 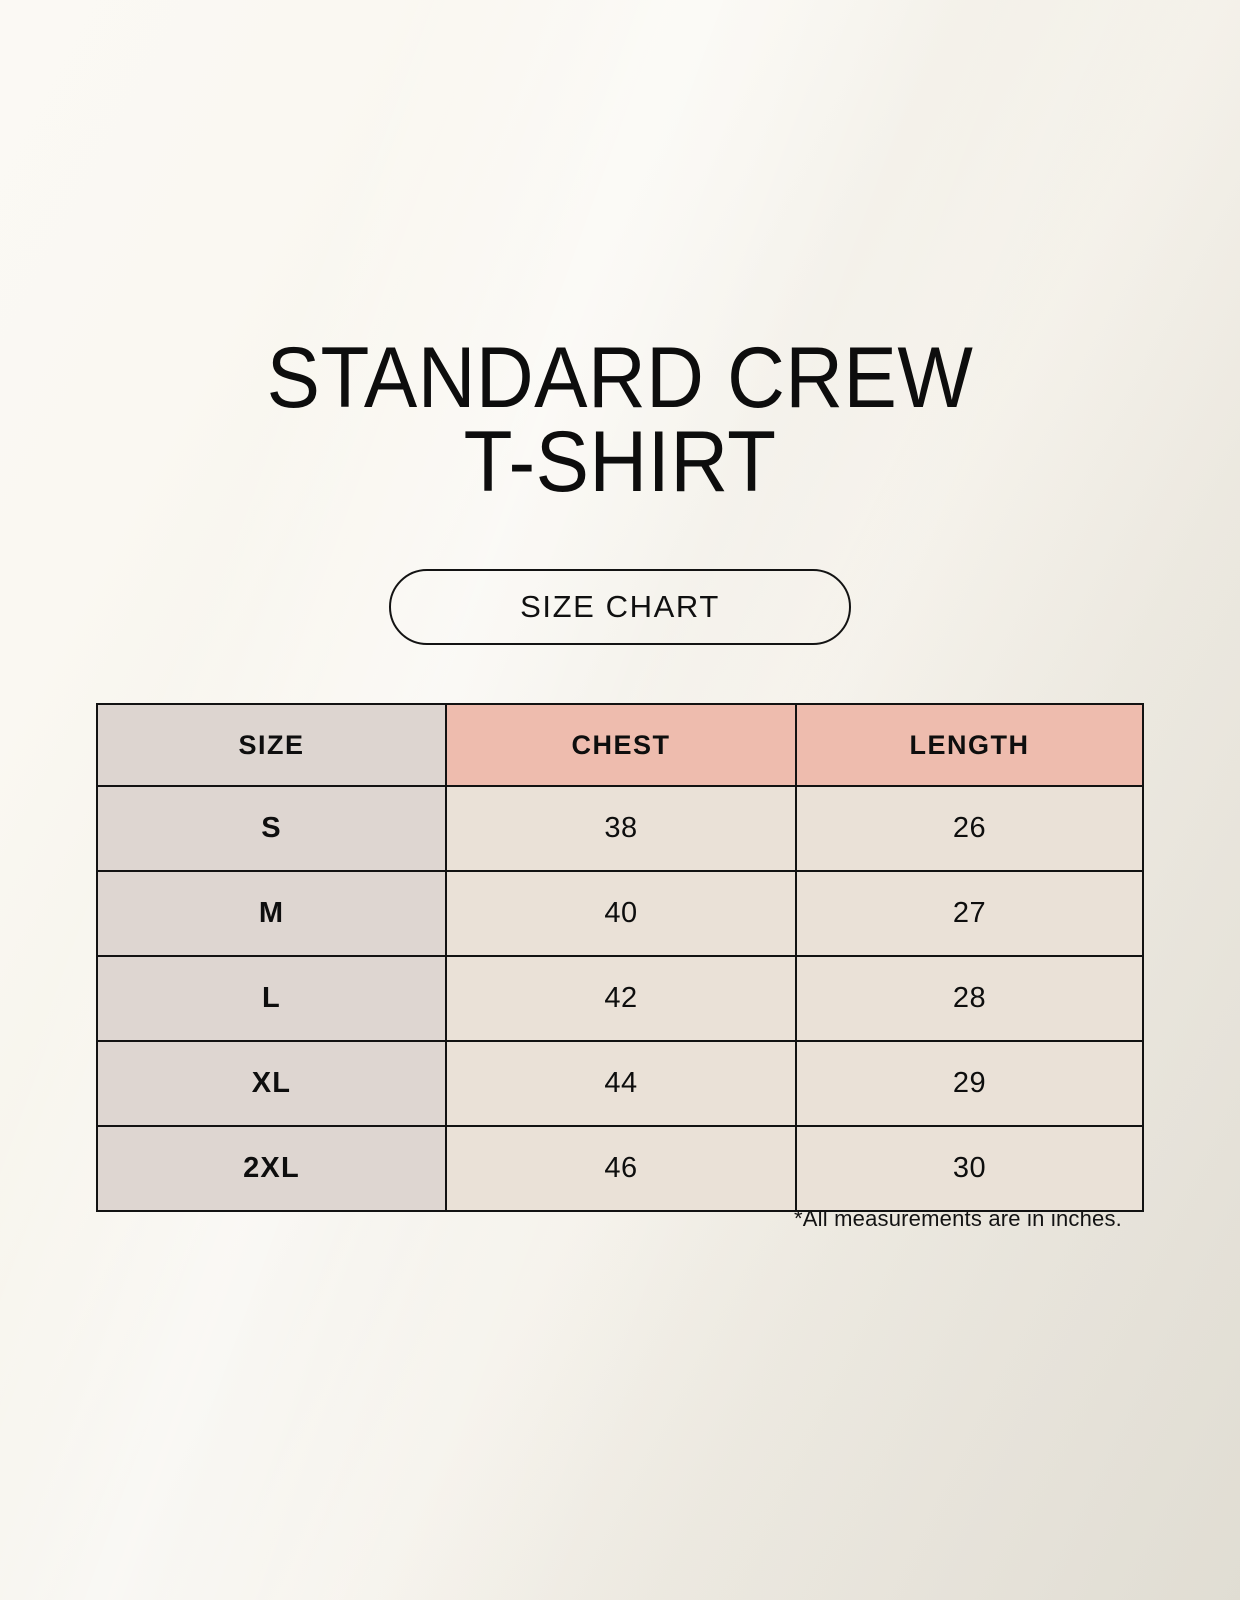 I want to click on cell-size: XL, so click(x=271, y=1083).